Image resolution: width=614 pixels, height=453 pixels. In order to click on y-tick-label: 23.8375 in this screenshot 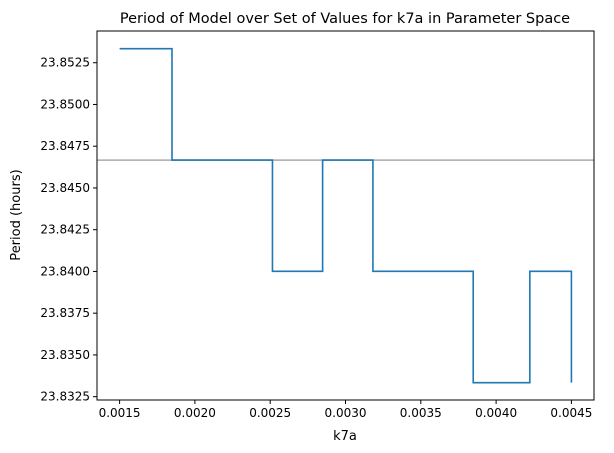, I will do `click(65, 313)`.